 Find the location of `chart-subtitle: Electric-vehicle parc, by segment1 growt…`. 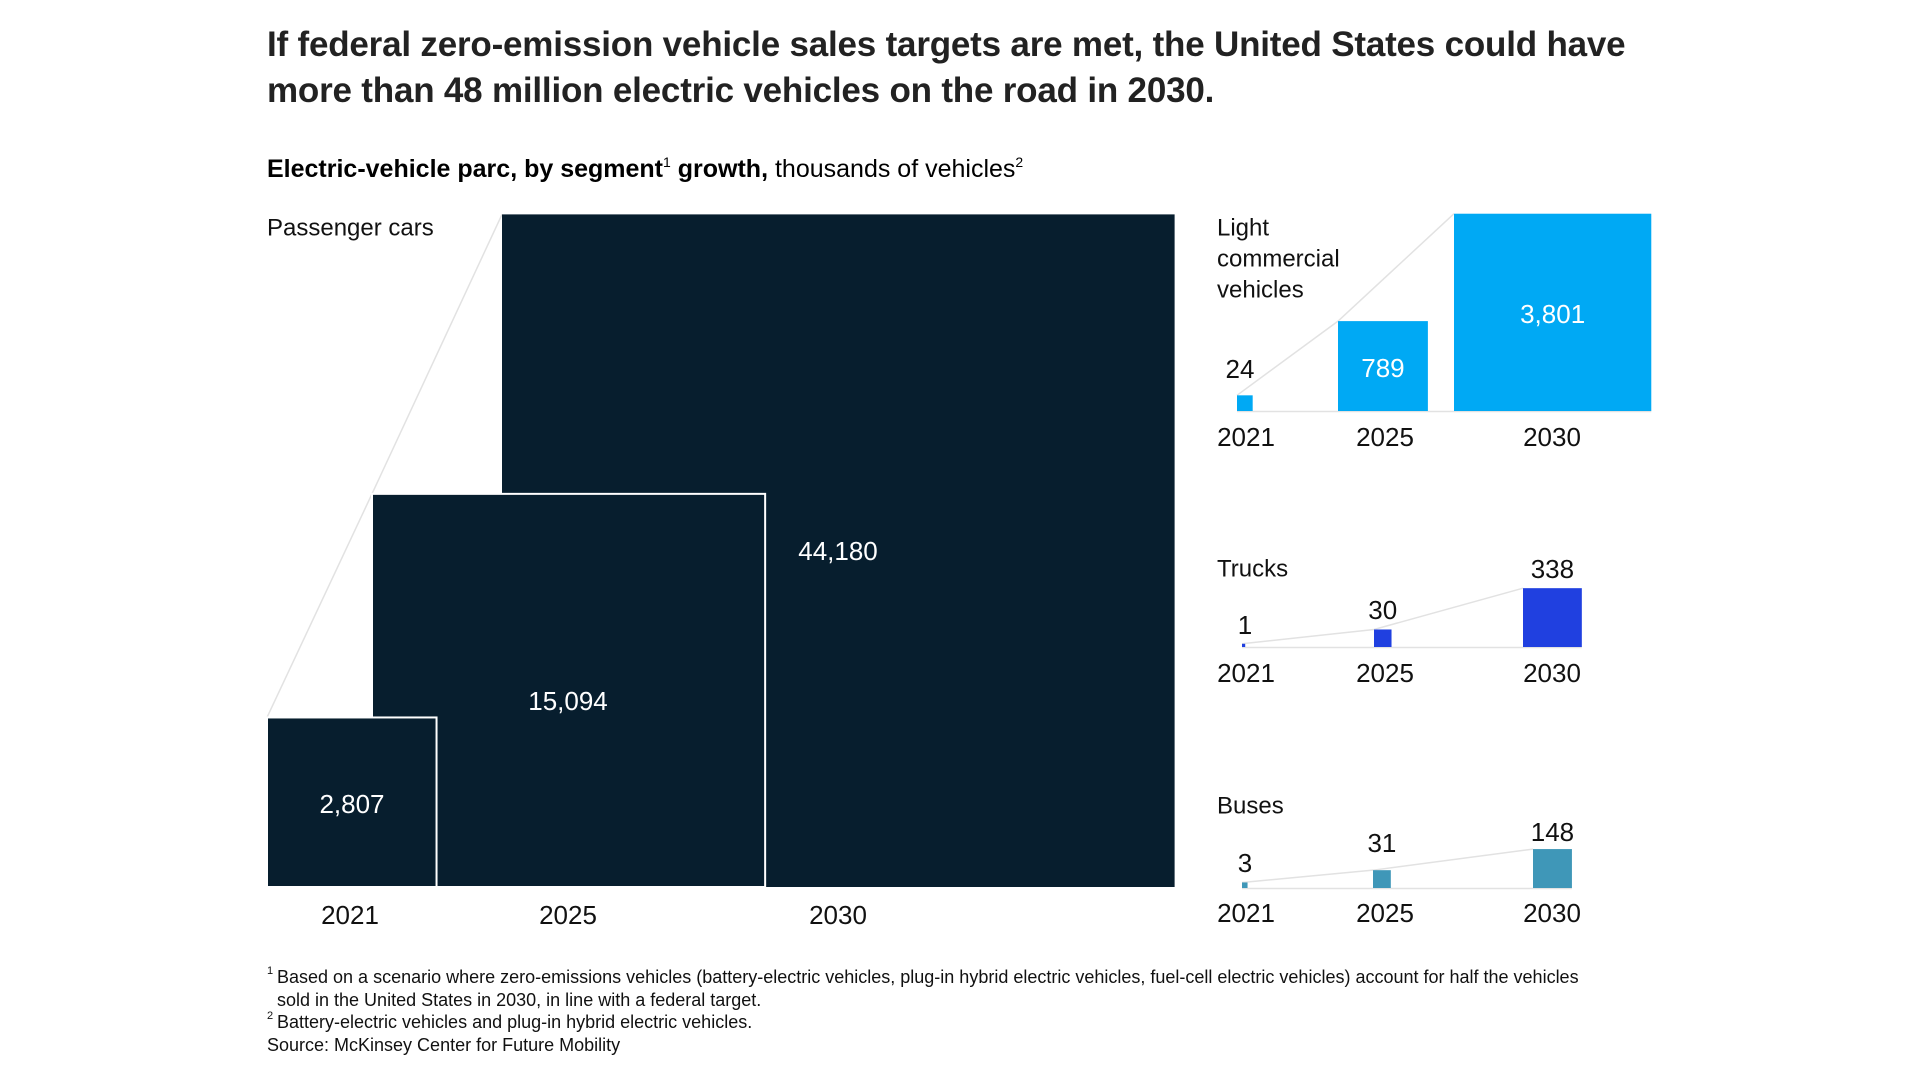

chart-subtitle: Electric-vehicle parc, by segment1 growt… is located at coordinates (645, 169).